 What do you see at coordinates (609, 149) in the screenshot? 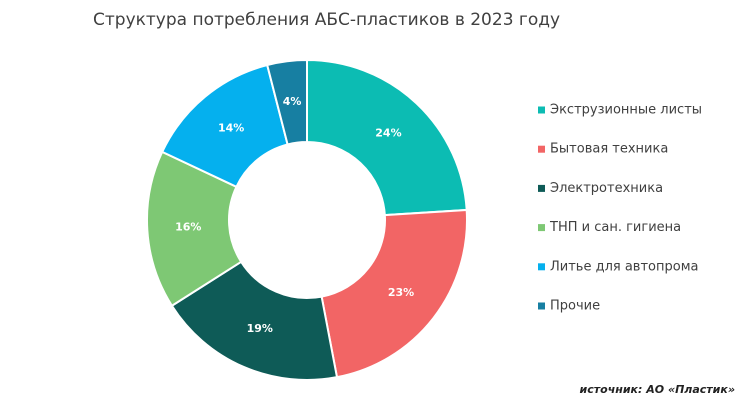
I see `legend-label: Бытовая техника` at bounding box center [609, 149].